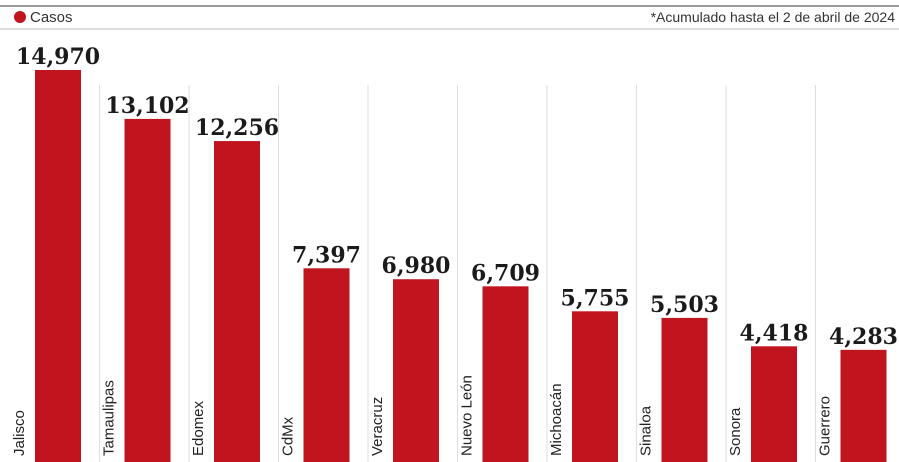 The width and height of the screenshot is (899, 462). What do you see at coordinates (684, 305) in the screenshot?
I see `value-label: 5,503` at bounding box center [684, 305].